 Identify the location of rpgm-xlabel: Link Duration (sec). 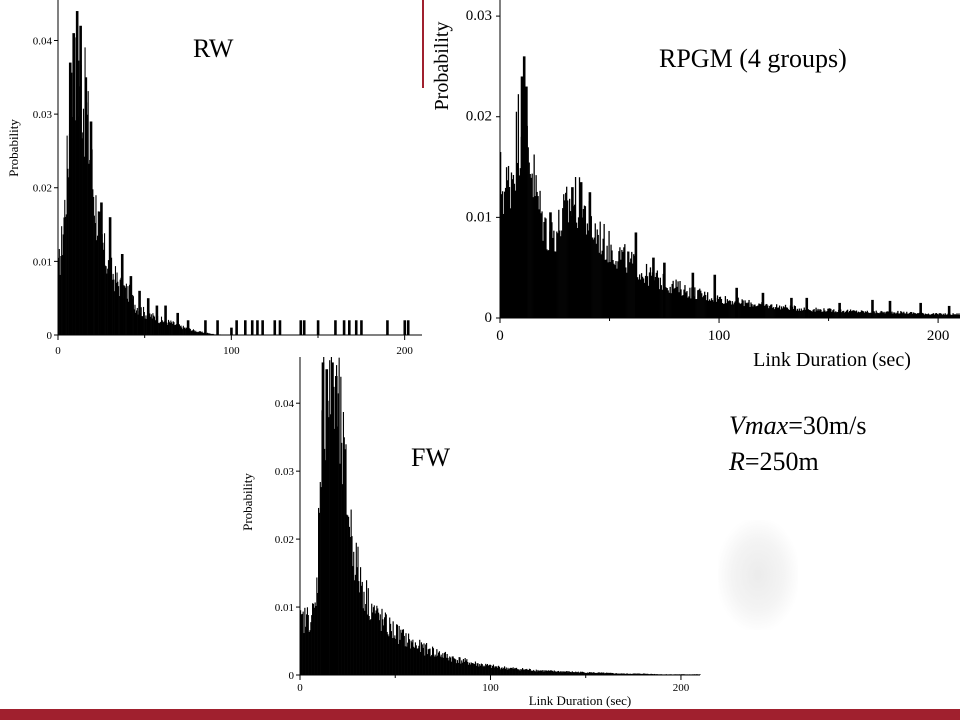
(832, 360).